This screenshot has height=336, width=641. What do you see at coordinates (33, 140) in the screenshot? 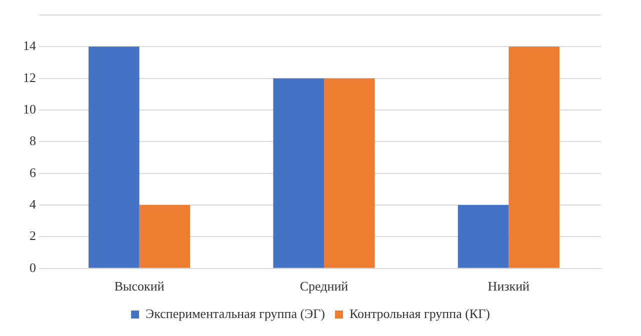
I see `y-tick-label: 8` at bounding box center [33, 140].